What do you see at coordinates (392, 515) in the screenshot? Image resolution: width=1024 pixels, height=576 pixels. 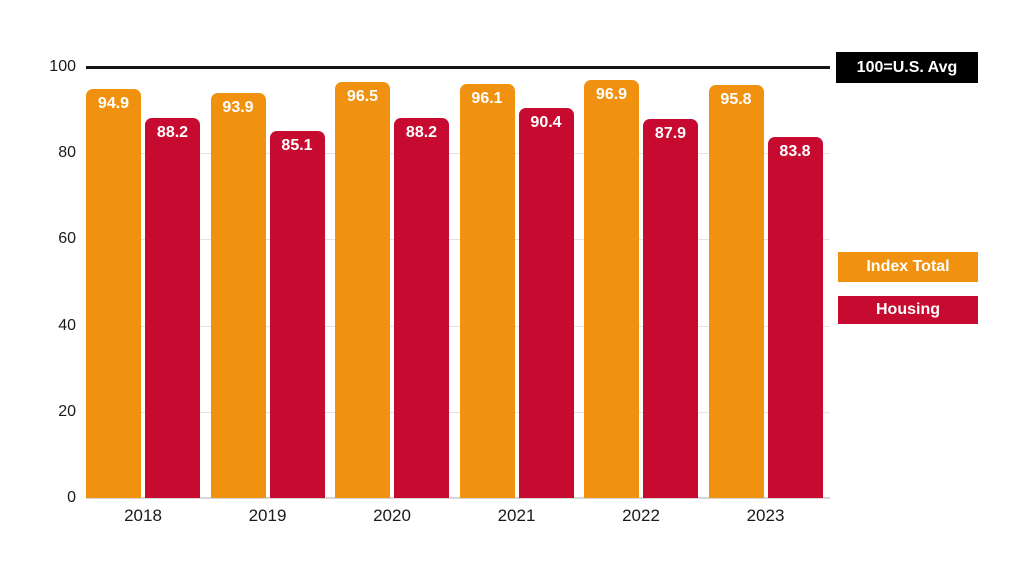 I see `x-axis-category-label: 2020` at bounding box center [392, 515].